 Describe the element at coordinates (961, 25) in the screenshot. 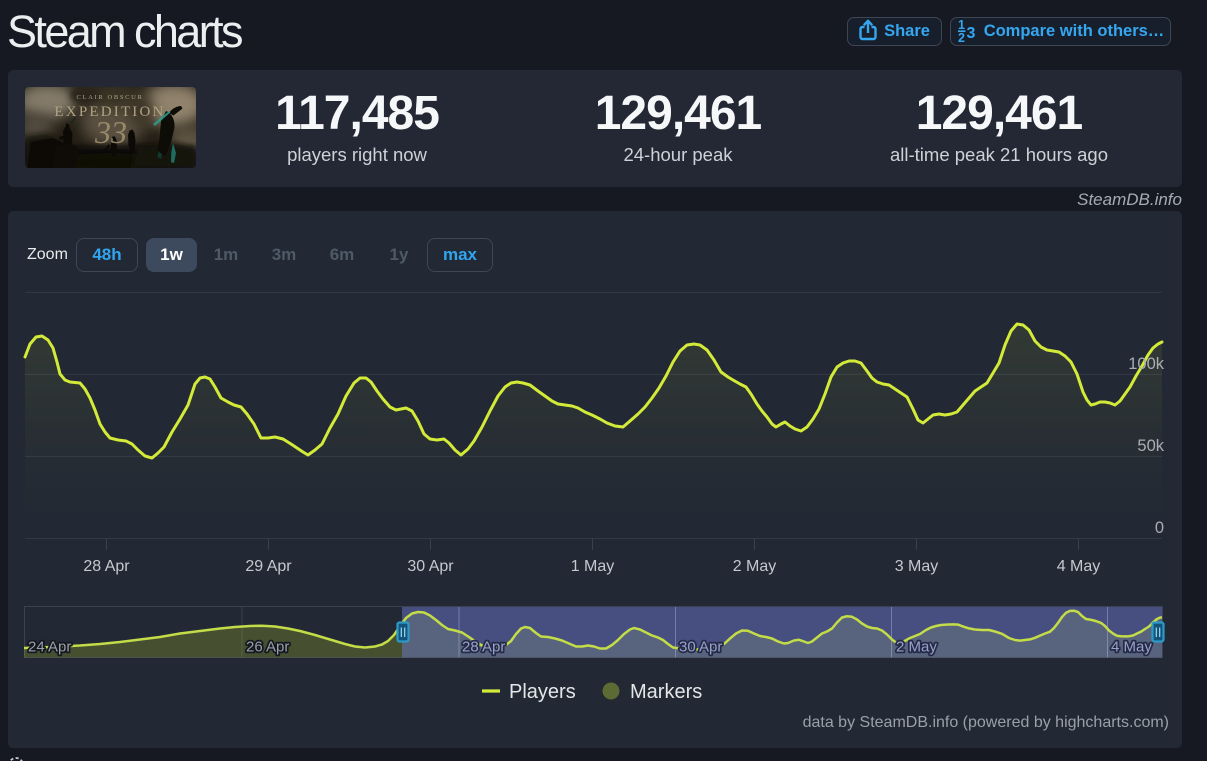

I see `svg-text: 1` at that location.